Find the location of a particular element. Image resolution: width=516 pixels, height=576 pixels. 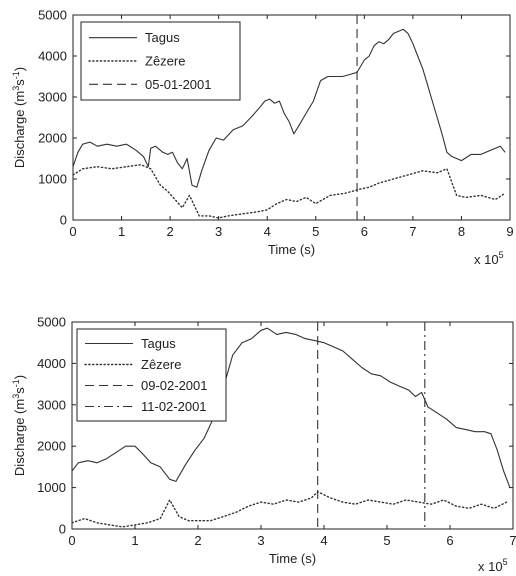

legend-label: 11-02-2001 is located at coordinates (174, 406).